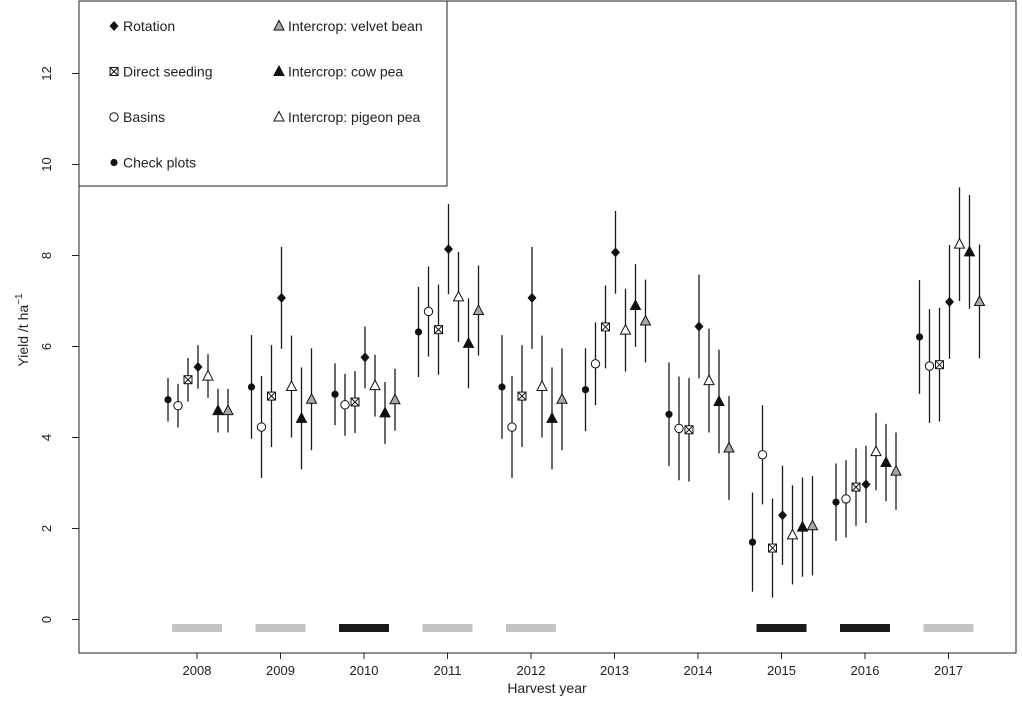  I want to click on legend-marker-direct-seeding, so click(114, 71).